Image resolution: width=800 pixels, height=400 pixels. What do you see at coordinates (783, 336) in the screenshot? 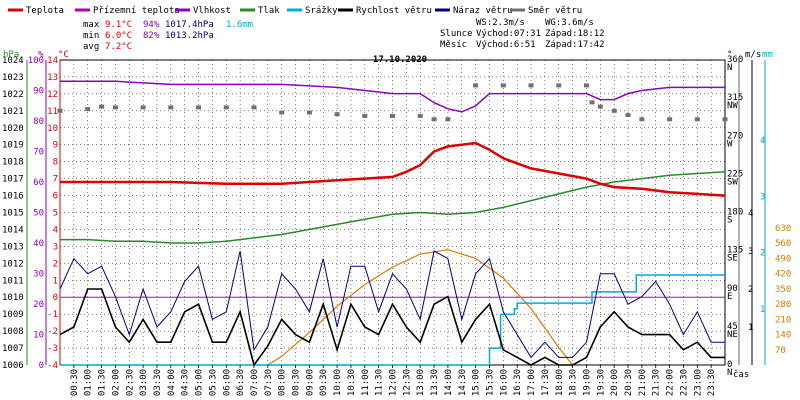
I see `solar-tick-label: 140` at bounding box center [783, 336].